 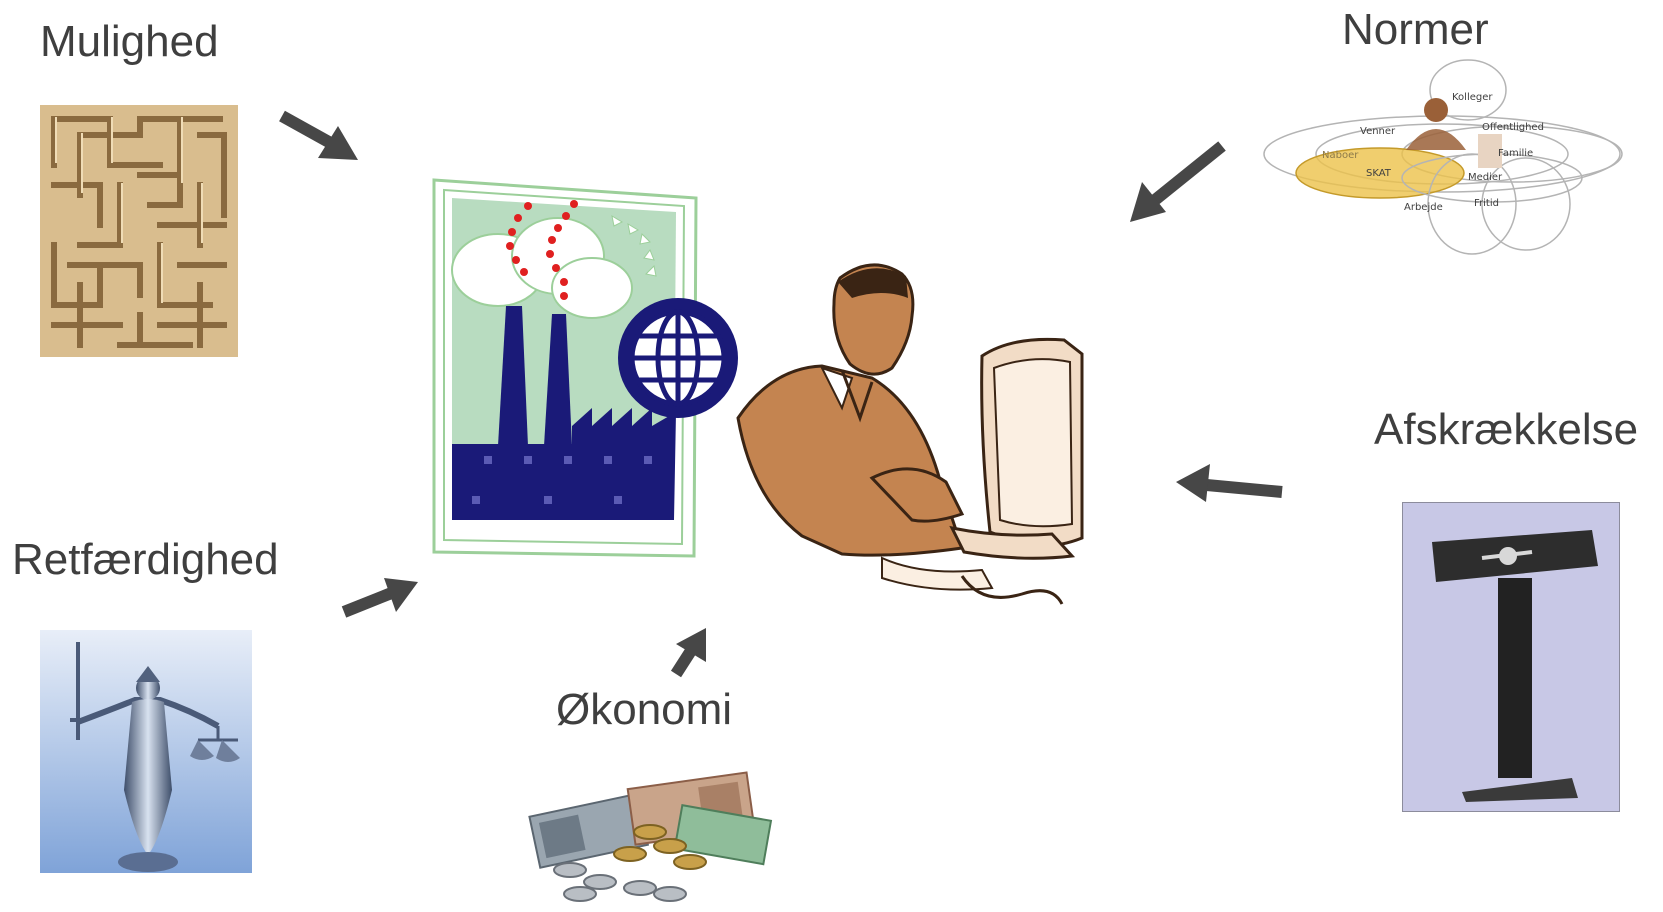 What do you see at coordinates (1229, 483) in the screenshot?
I see `arrow-afskraekkelse` at bounding box center [1229, 483].